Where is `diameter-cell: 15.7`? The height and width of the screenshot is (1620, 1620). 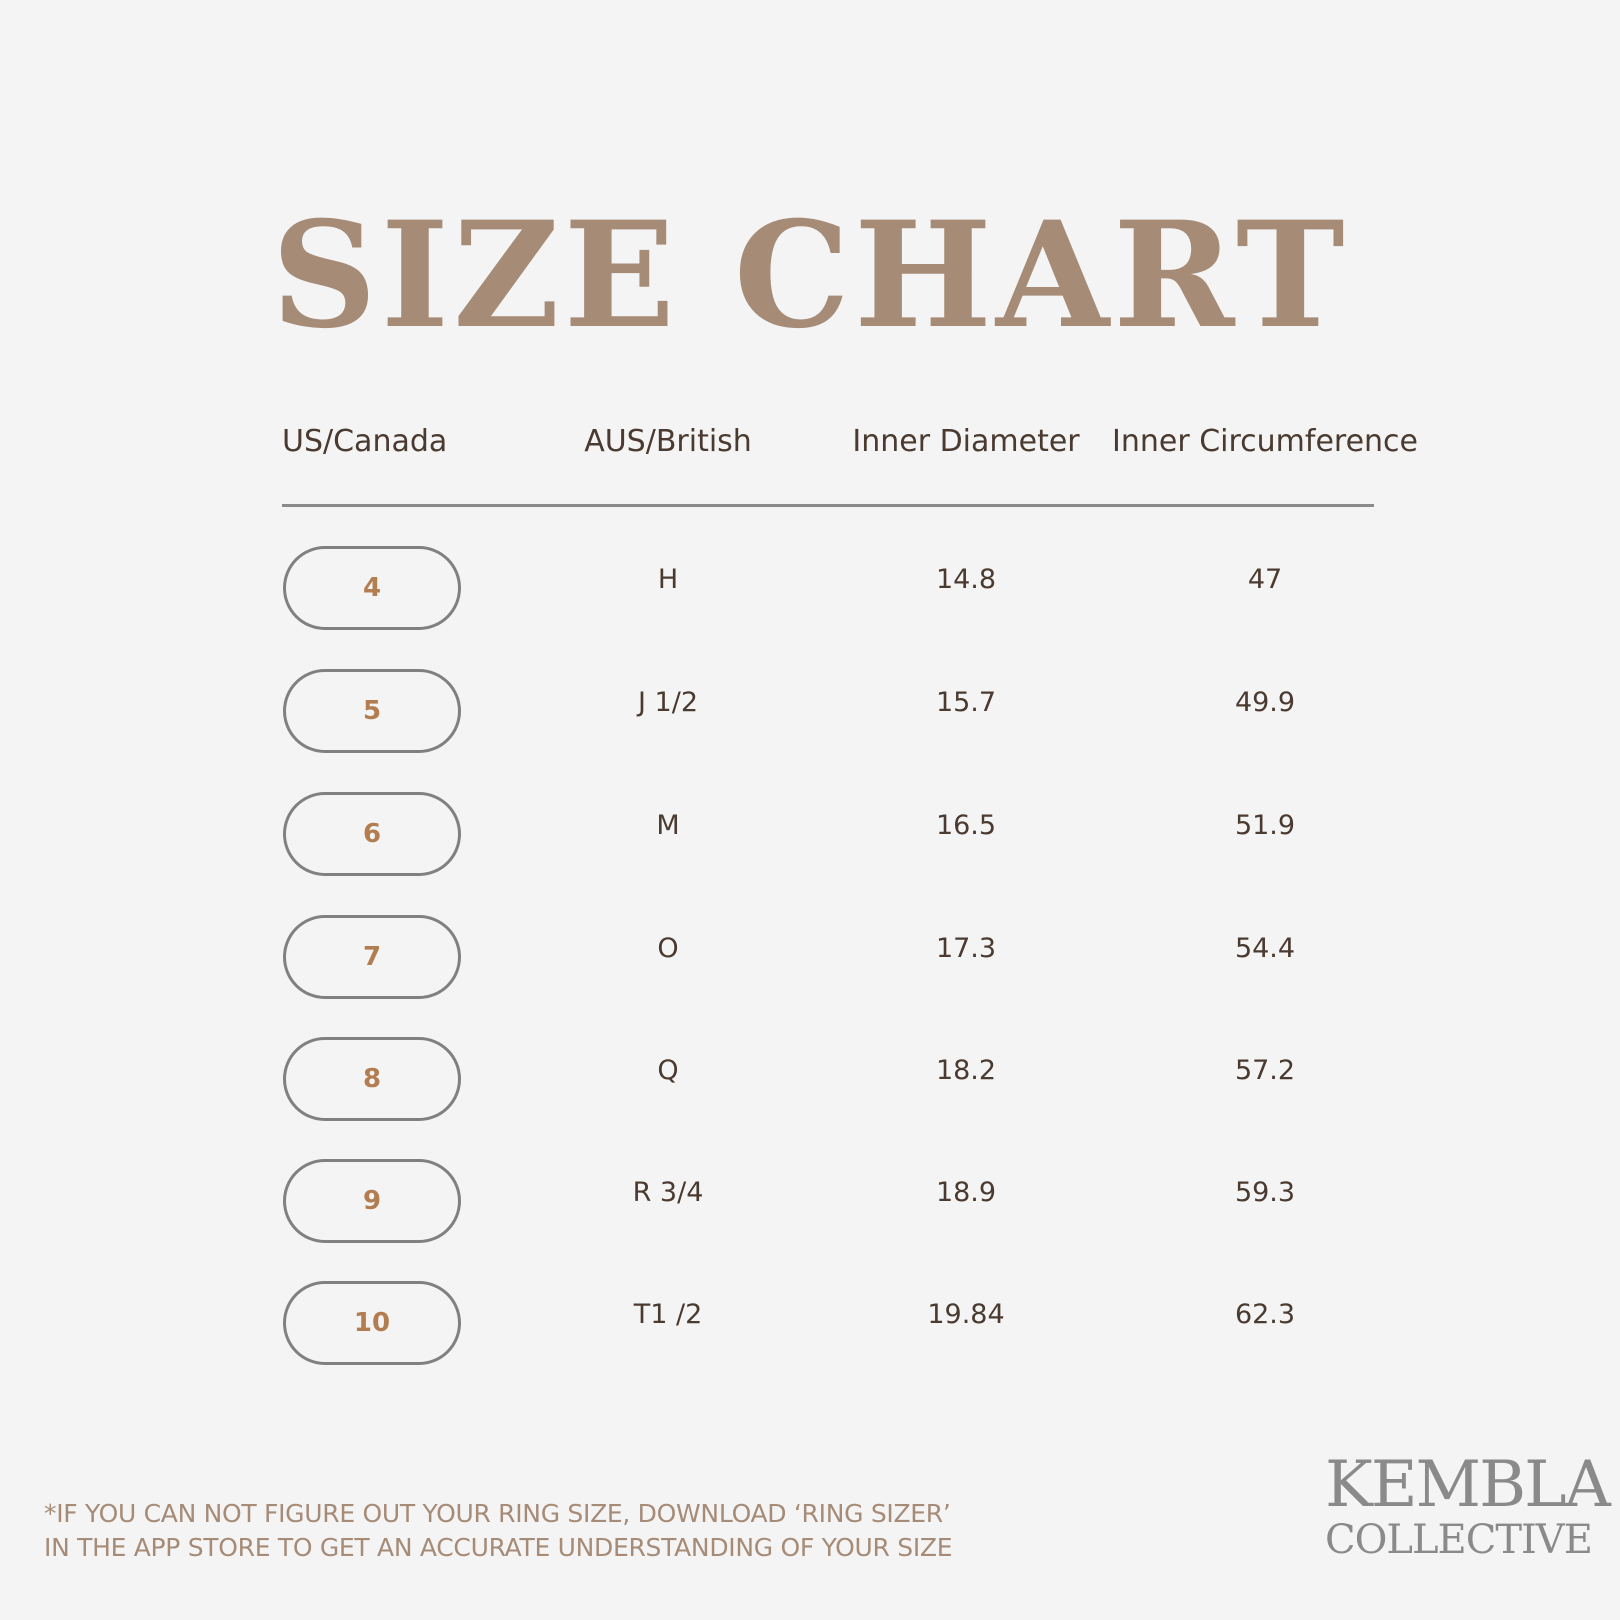
diameter-cell: 15.7 is located at coordinates (966, 702).